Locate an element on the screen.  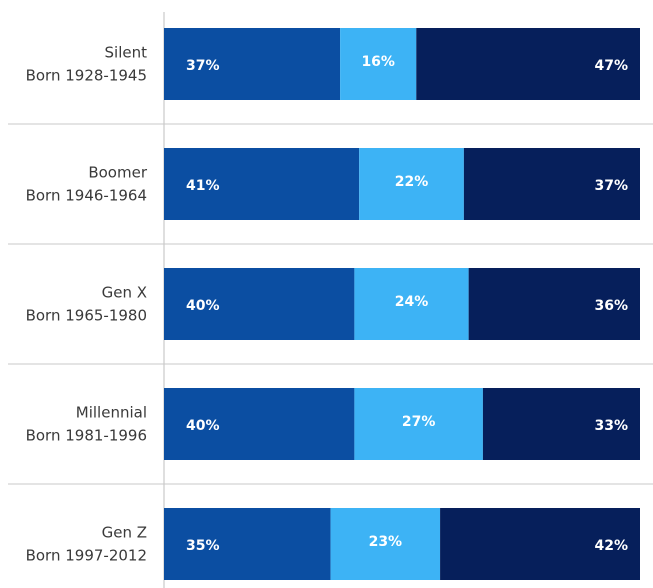
data-label: 16% is located at coordinates (378, 62).